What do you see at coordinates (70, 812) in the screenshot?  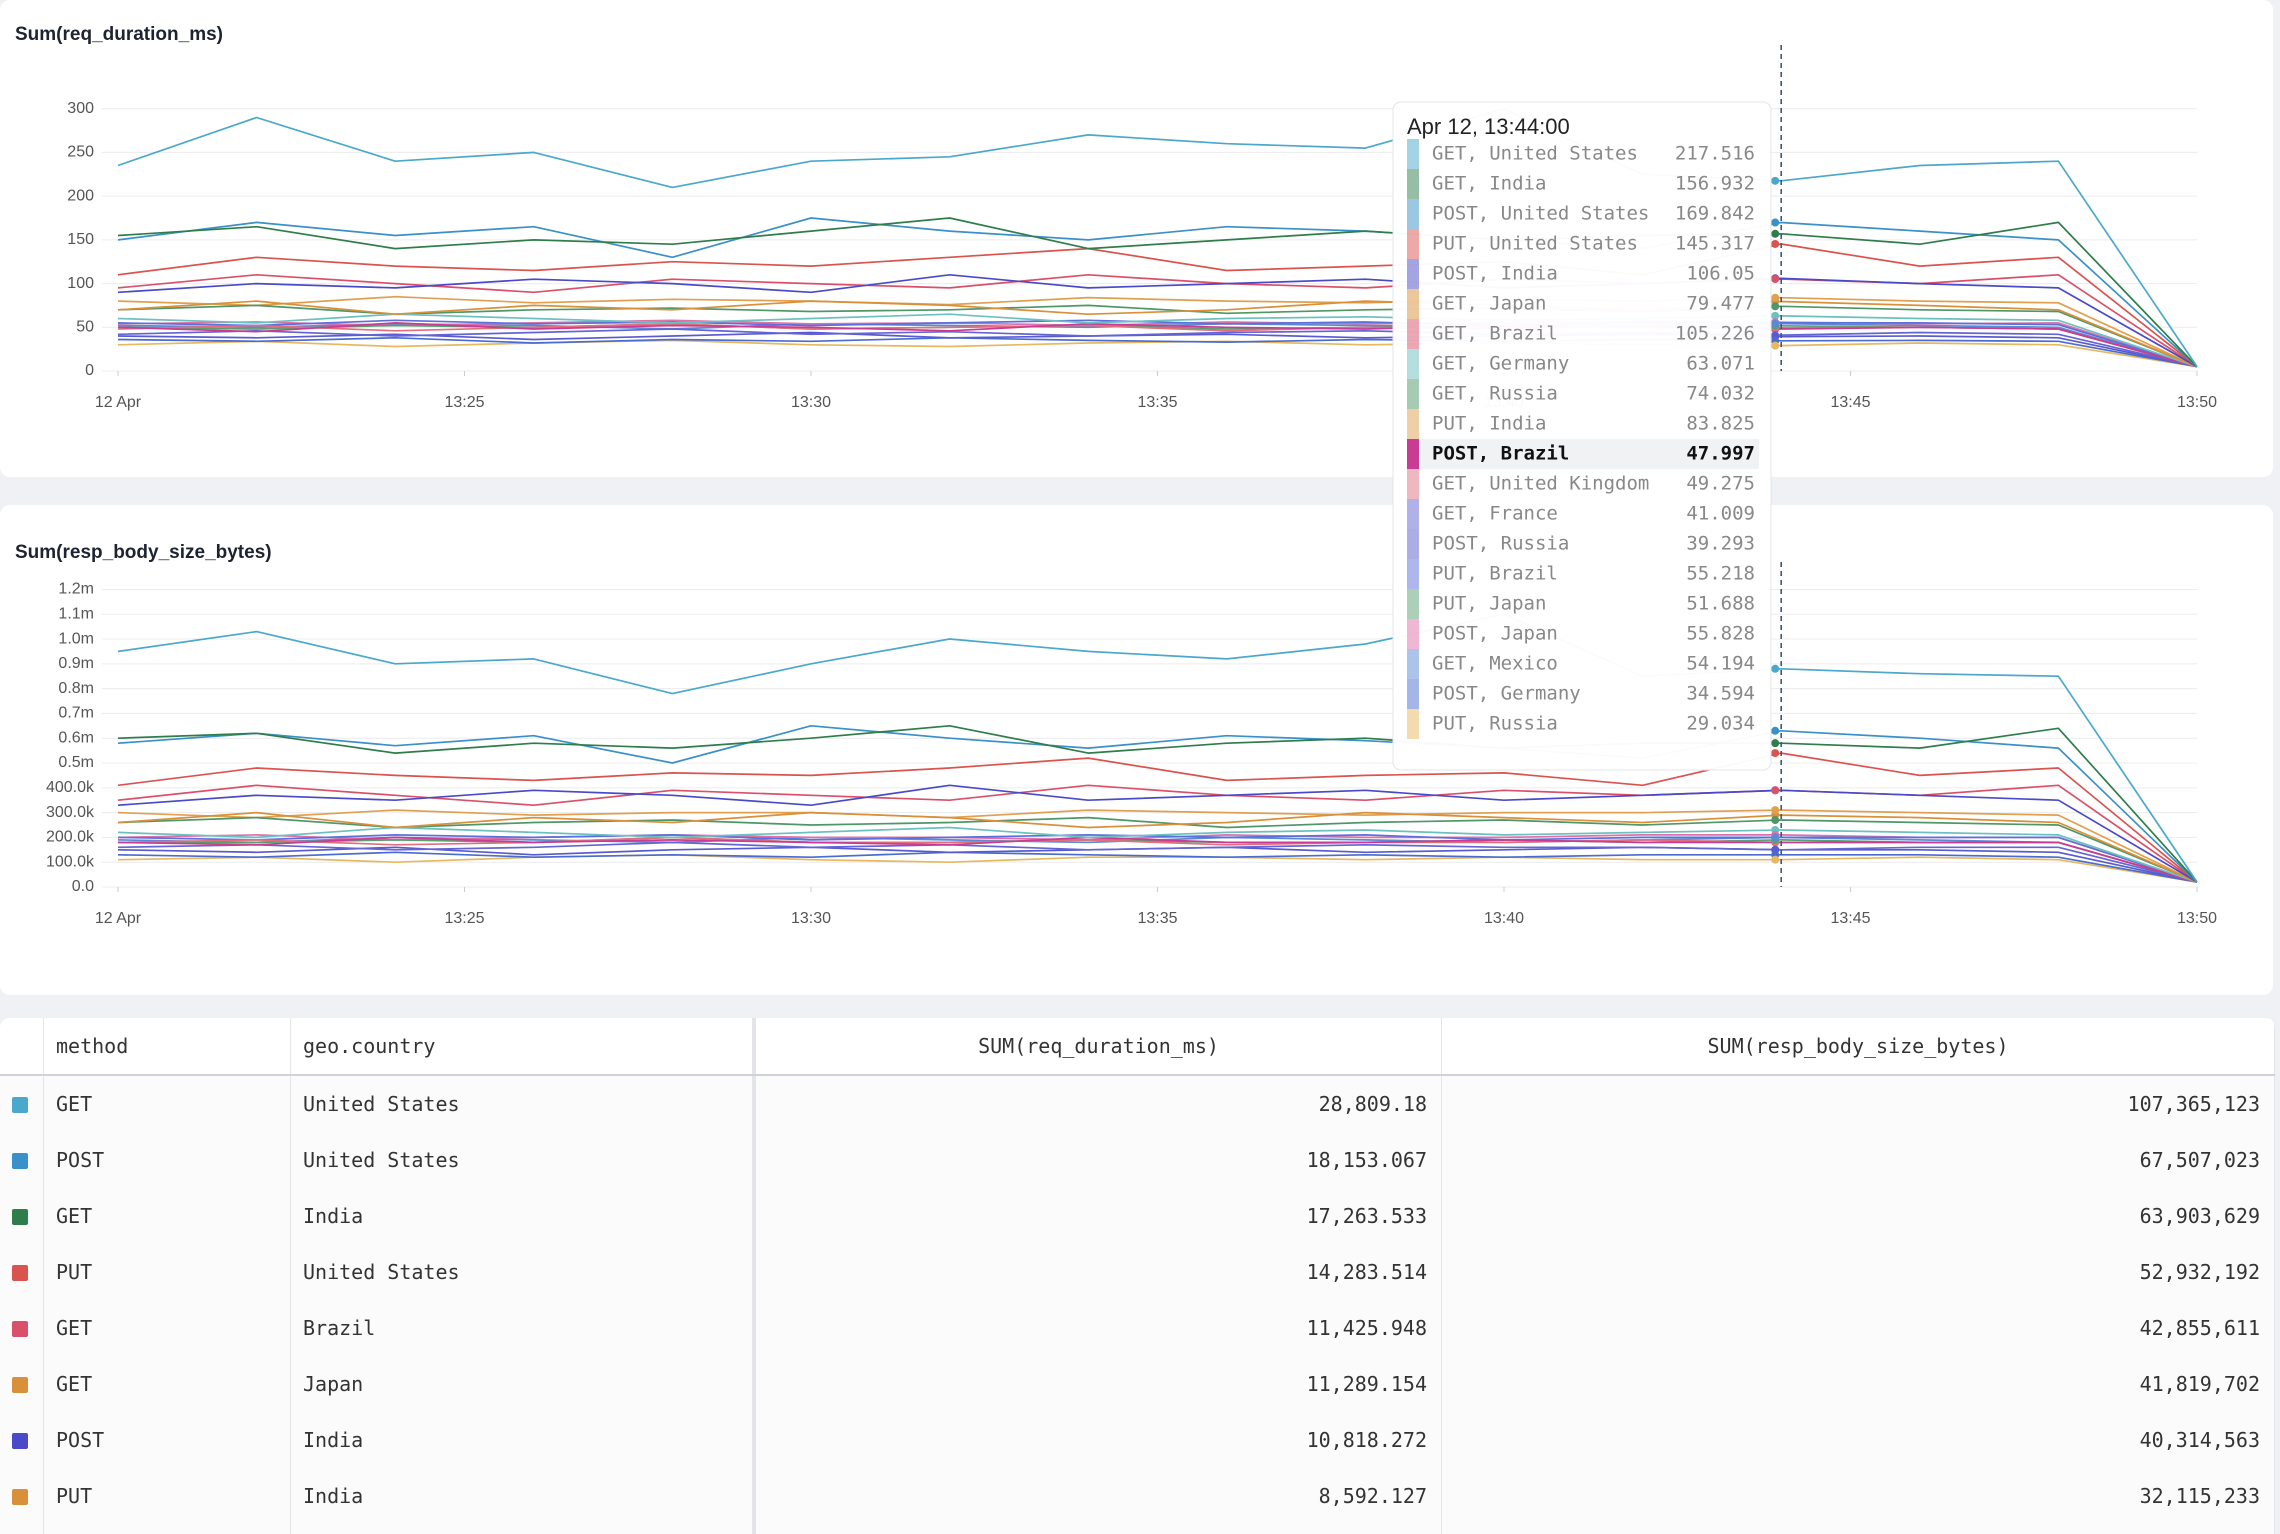 I see `y-tick-label: 300.0k` at bounding box center [70, 812].